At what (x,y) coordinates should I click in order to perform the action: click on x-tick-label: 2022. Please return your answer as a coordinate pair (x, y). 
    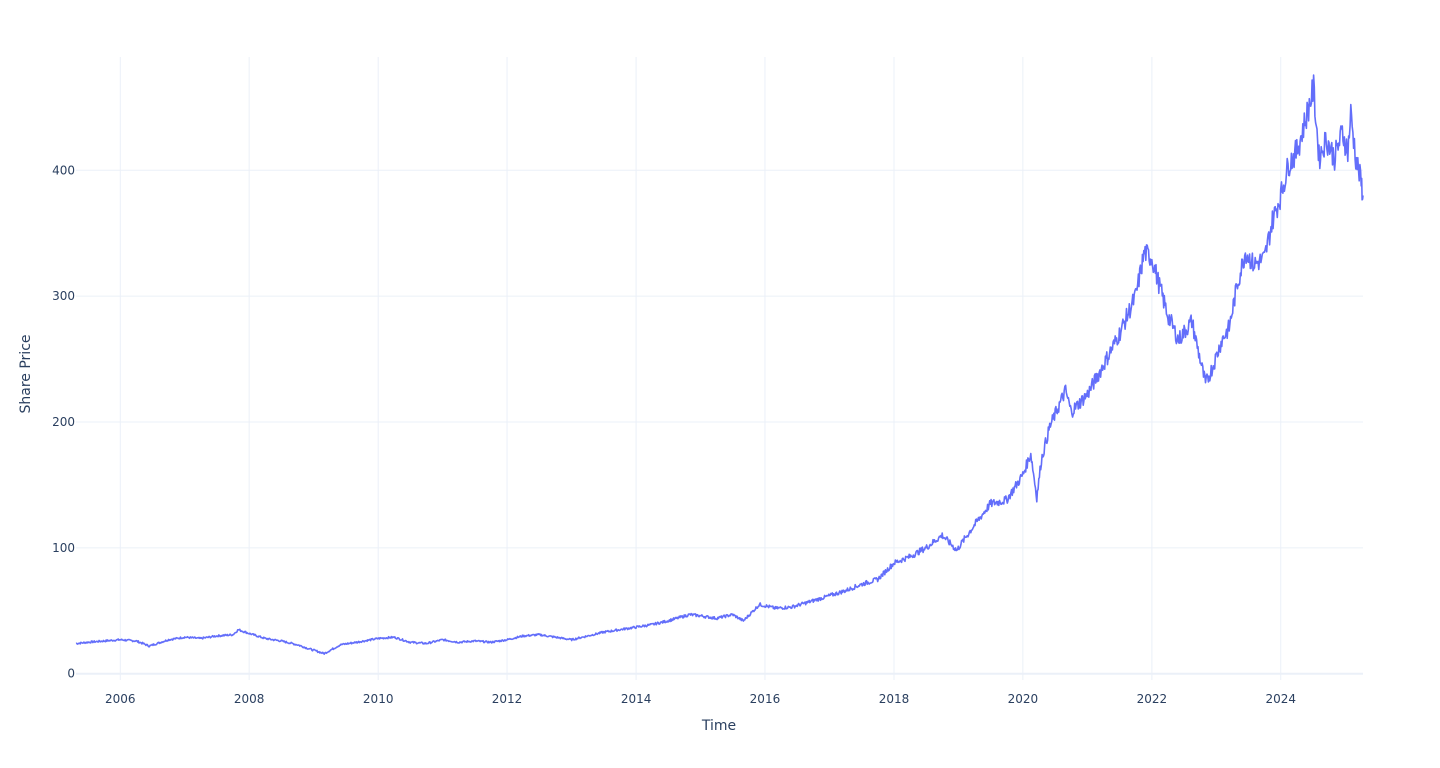
    Looking at the image, I should click on (1152, 699).